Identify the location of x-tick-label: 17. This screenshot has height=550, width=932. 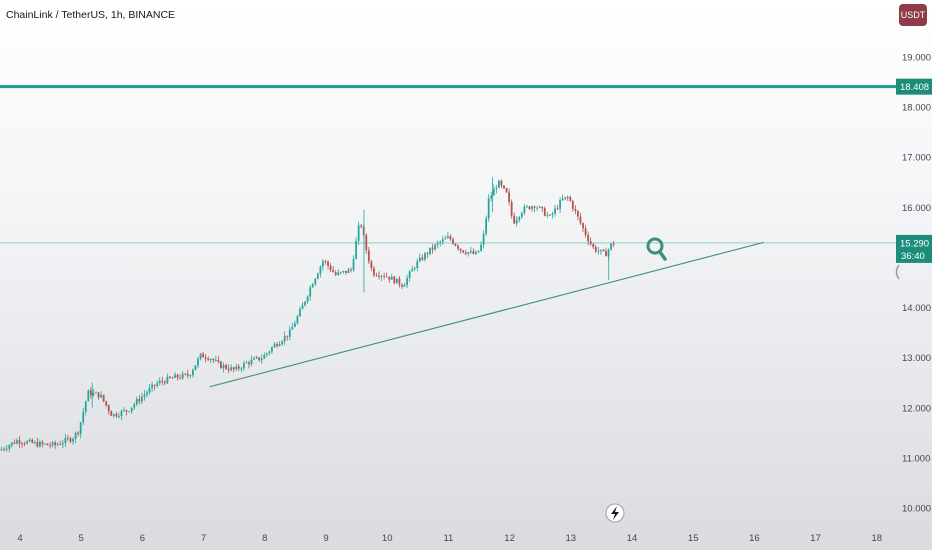
(815, 538).